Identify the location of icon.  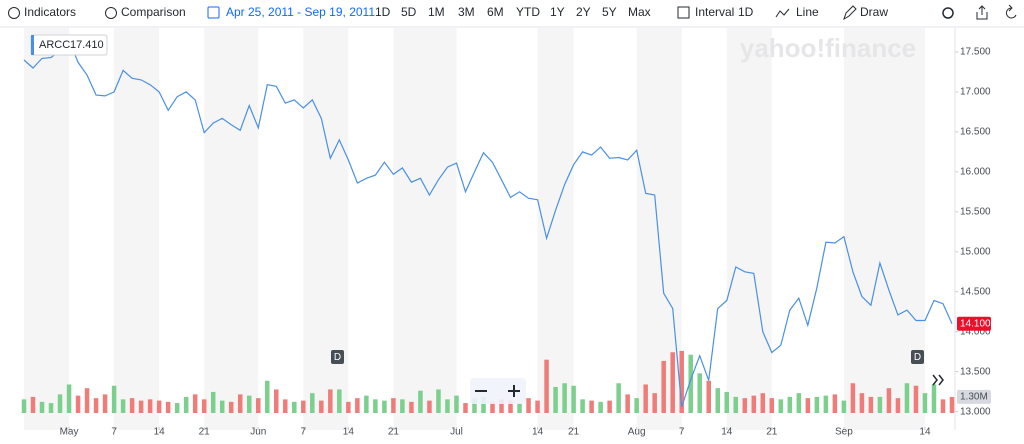
(14, 13).